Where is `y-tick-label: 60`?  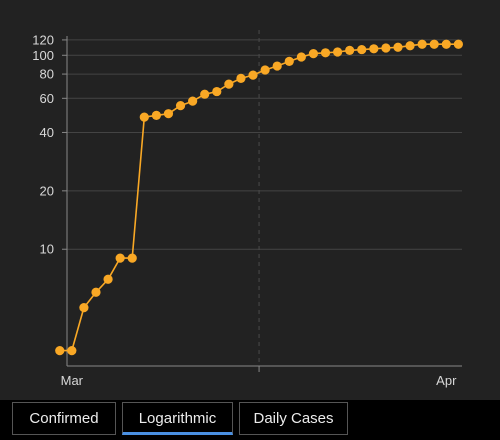 y-tick-label: 60 is located at coordinates (47, 98).